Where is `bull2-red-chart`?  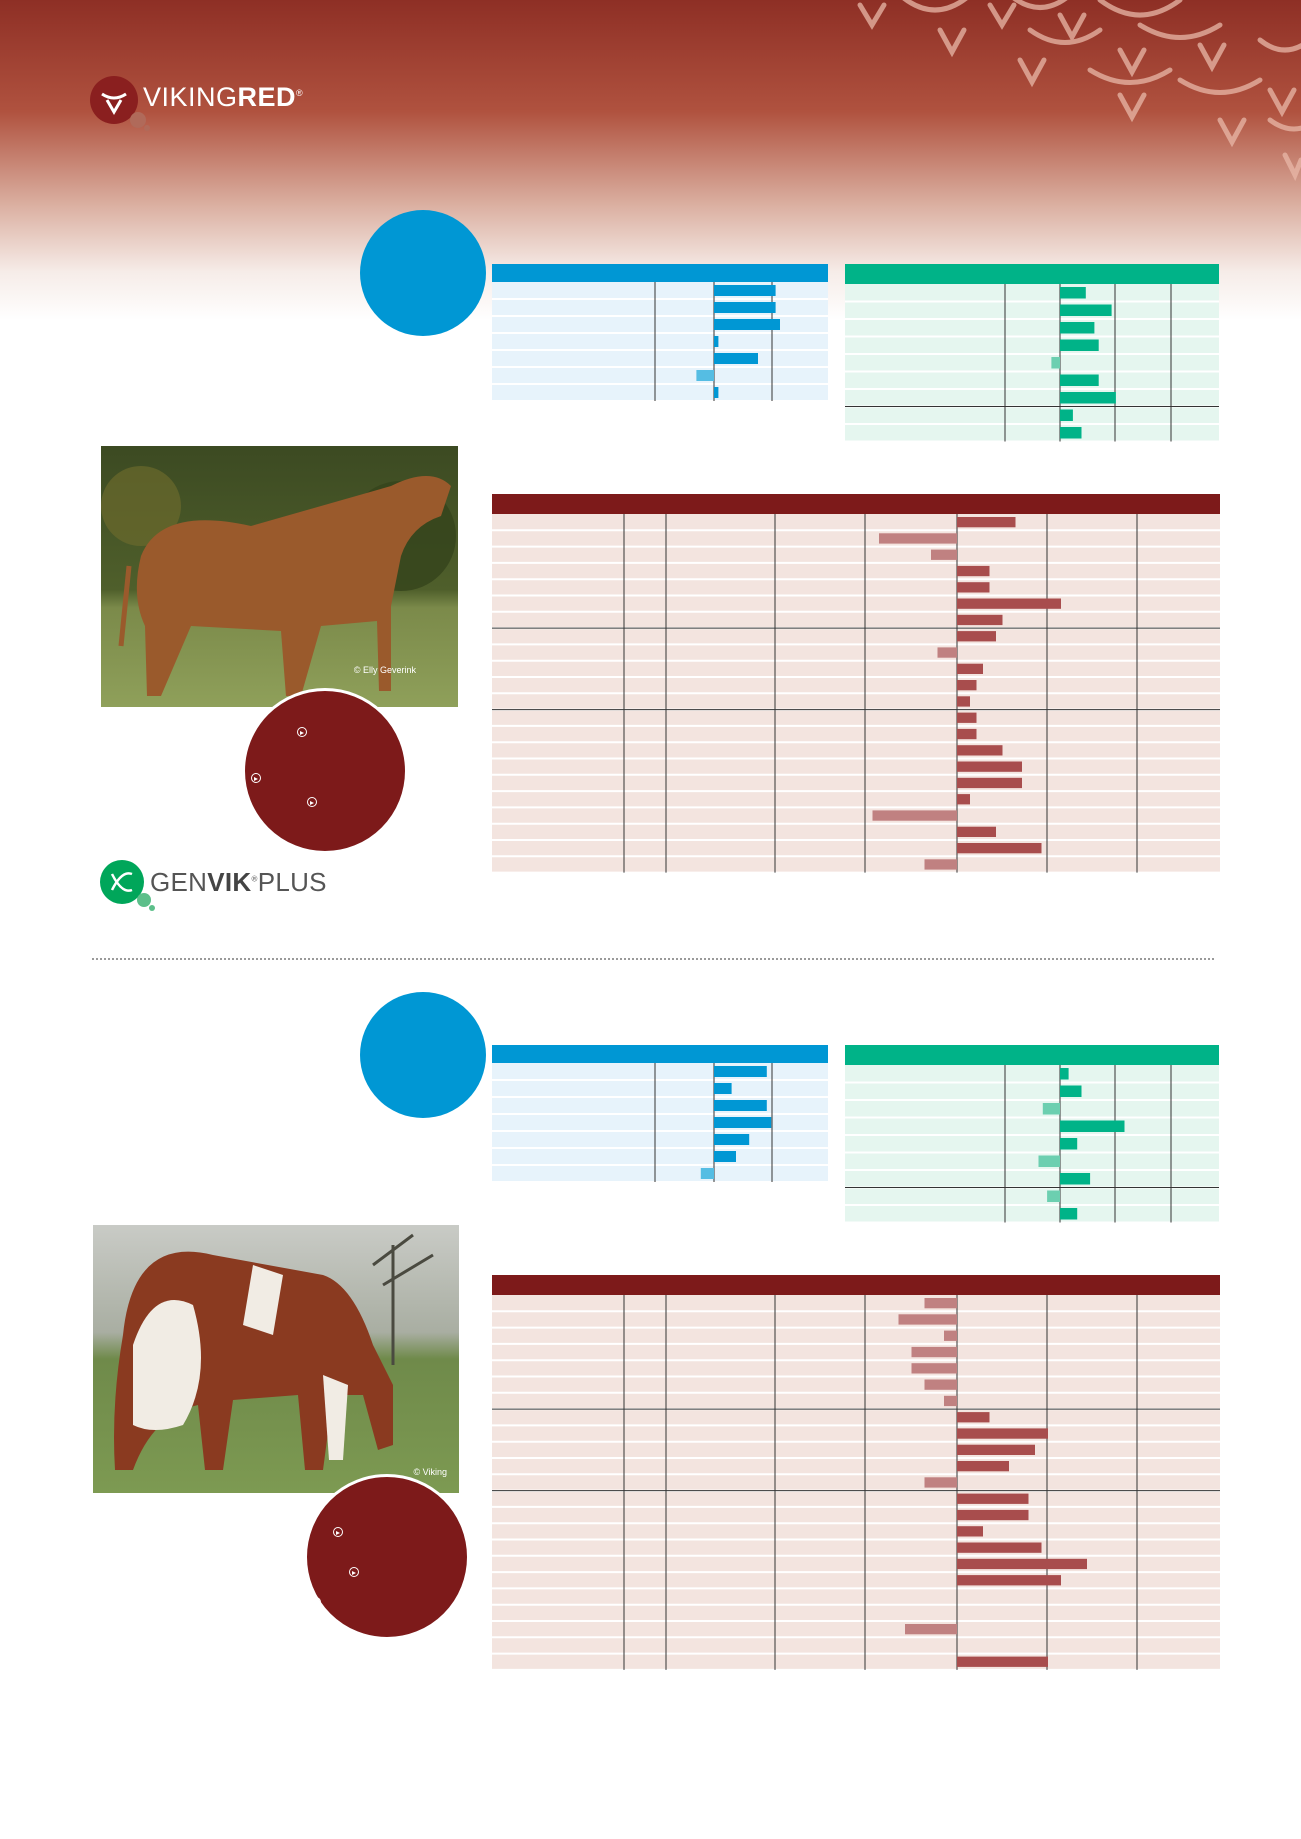
bull2-red-chart is located at coordinates (856, 1473).